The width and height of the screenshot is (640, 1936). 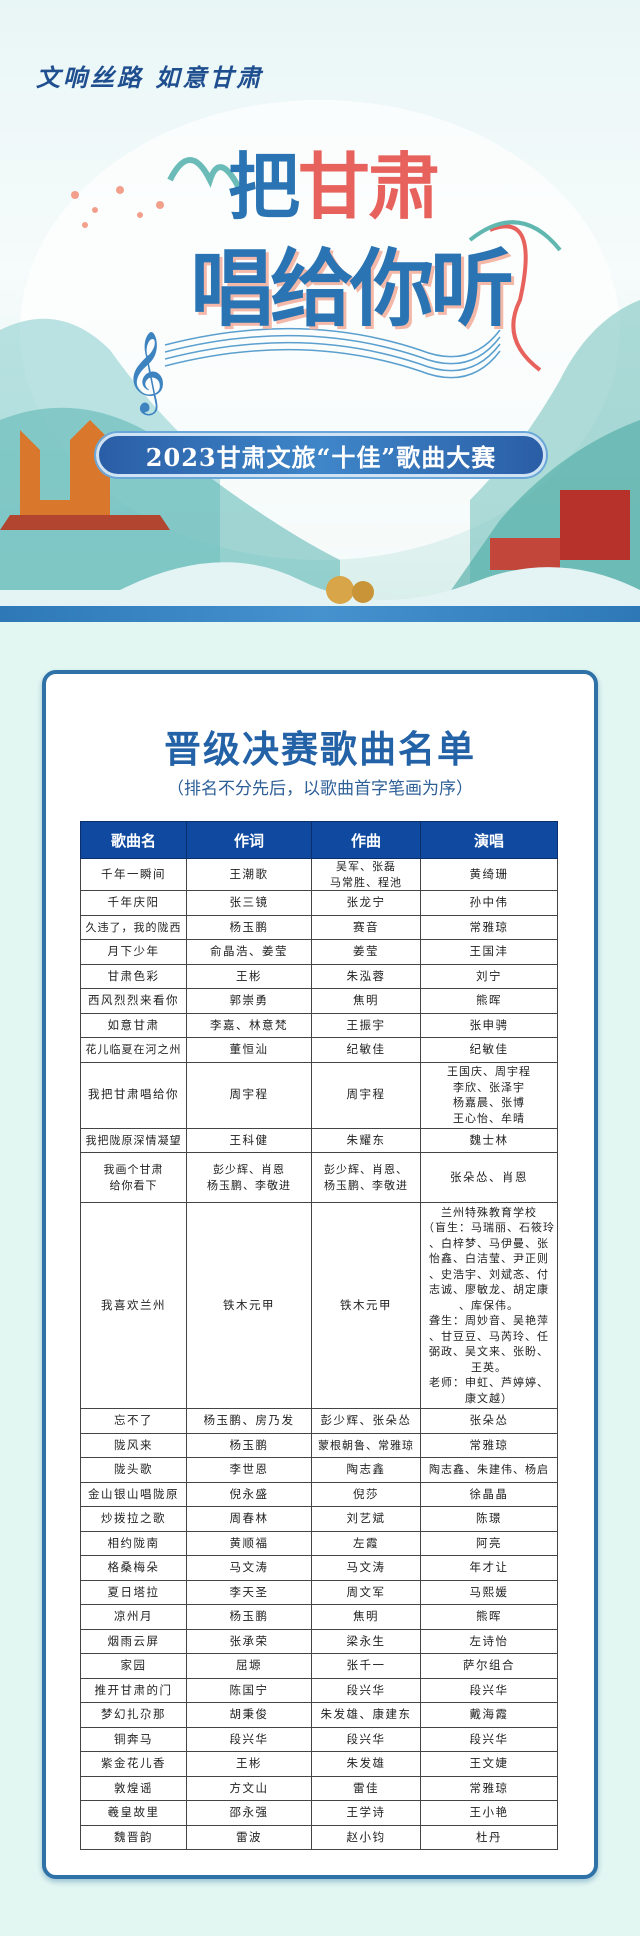 I want to click on table-row: 魏晋韵 雷波 赵小钧 杜丹, so click(x=319, y=1837).